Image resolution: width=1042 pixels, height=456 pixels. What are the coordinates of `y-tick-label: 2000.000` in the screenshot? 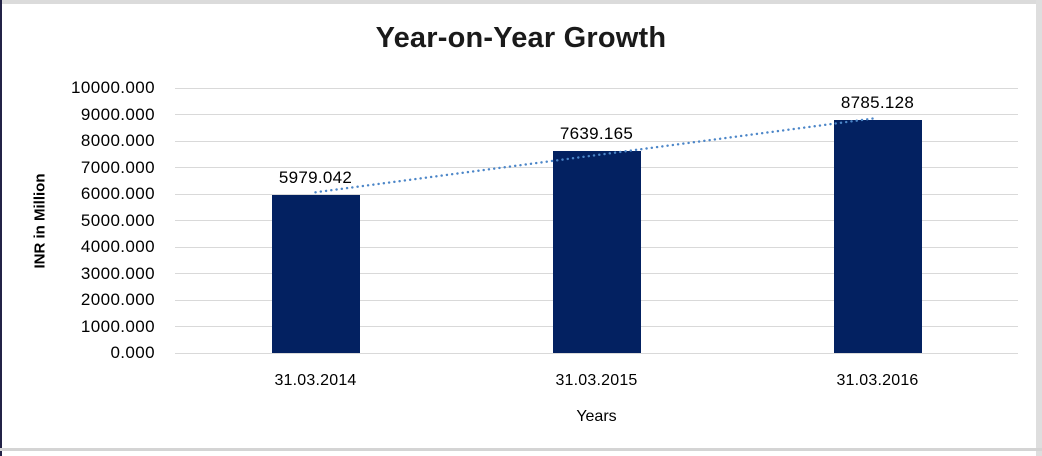 It's located at (117, 299).